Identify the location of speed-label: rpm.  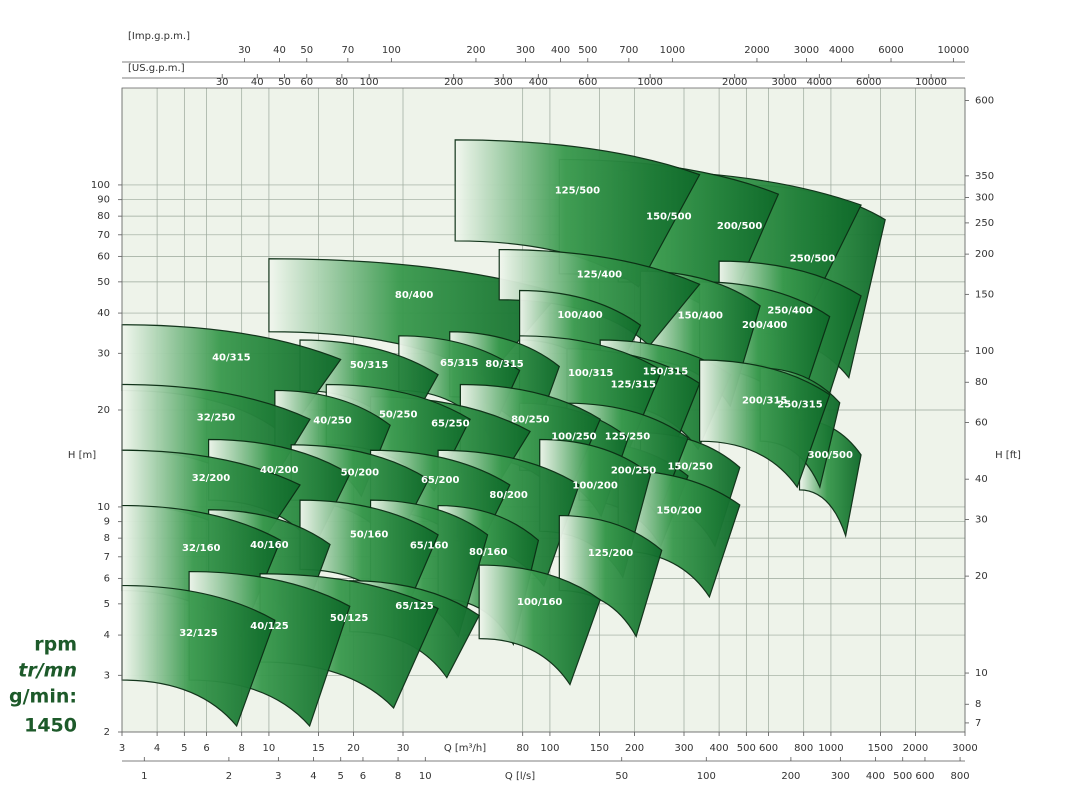
(55, 645).